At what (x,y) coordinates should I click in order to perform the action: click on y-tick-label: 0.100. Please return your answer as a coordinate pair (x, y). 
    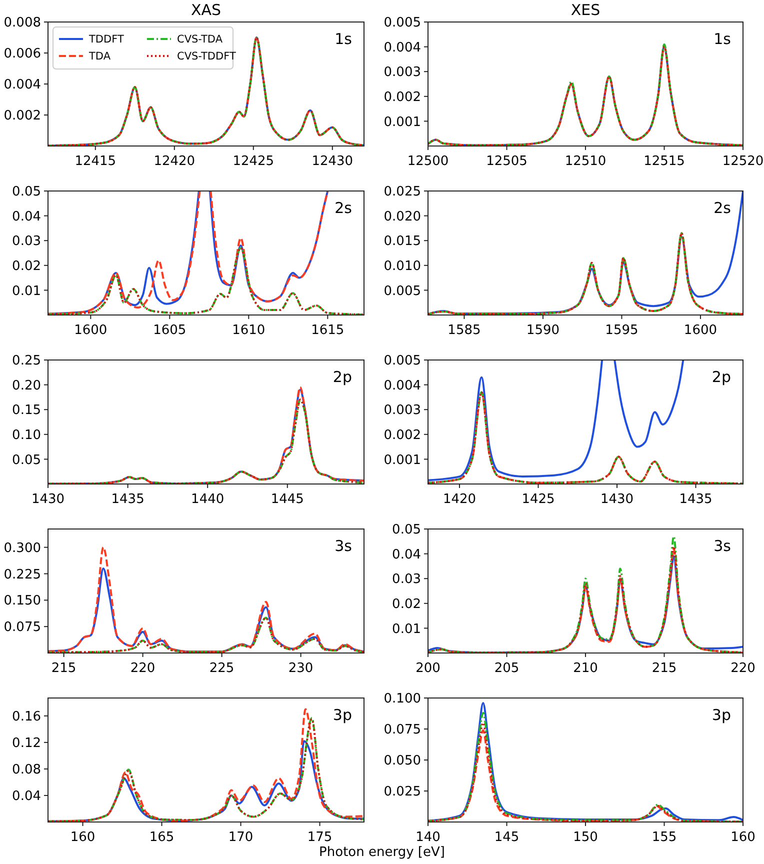
    Looking at the image, I should click on (402, 699).